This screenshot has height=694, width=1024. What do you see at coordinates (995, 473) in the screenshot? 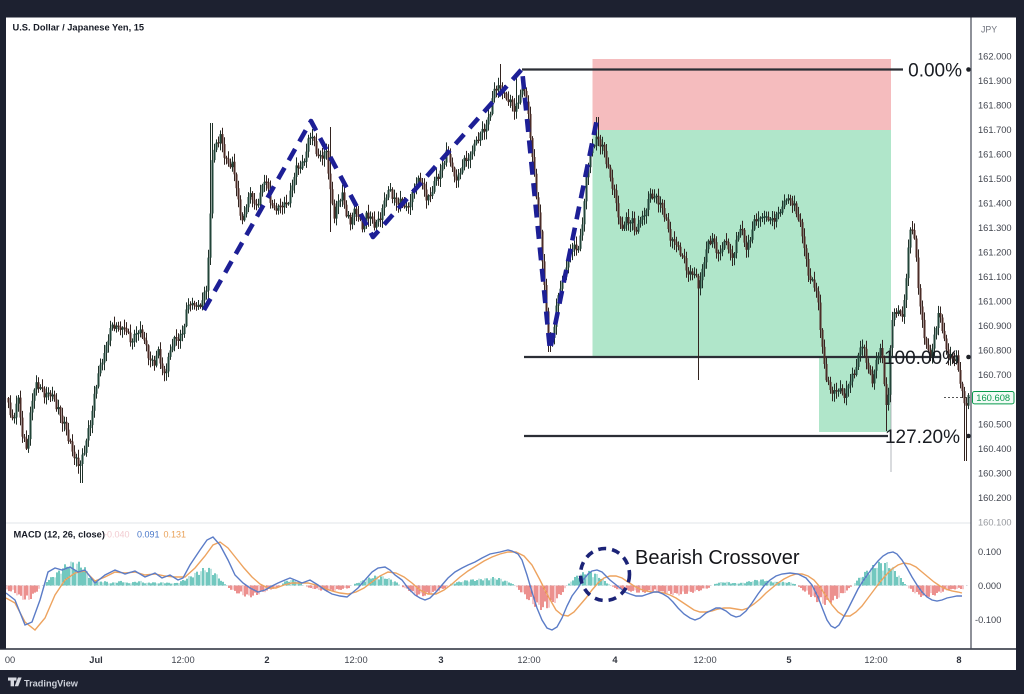
I see `svg-text: 160.300` at bounding box center [995, 473].